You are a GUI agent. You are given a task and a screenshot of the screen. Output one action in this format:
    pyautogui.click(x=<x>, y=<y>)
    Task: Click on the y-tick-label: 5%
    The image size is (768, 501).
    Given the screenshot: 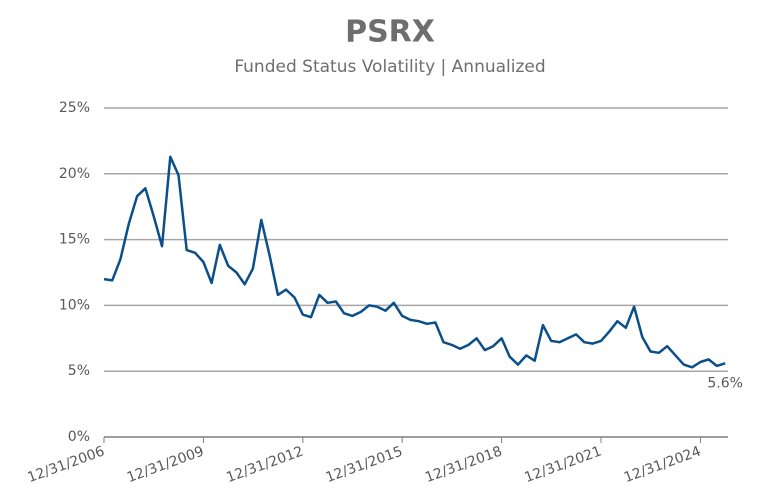 What is the action you would take?
    pyautogui.click(x=79, y=371)
    